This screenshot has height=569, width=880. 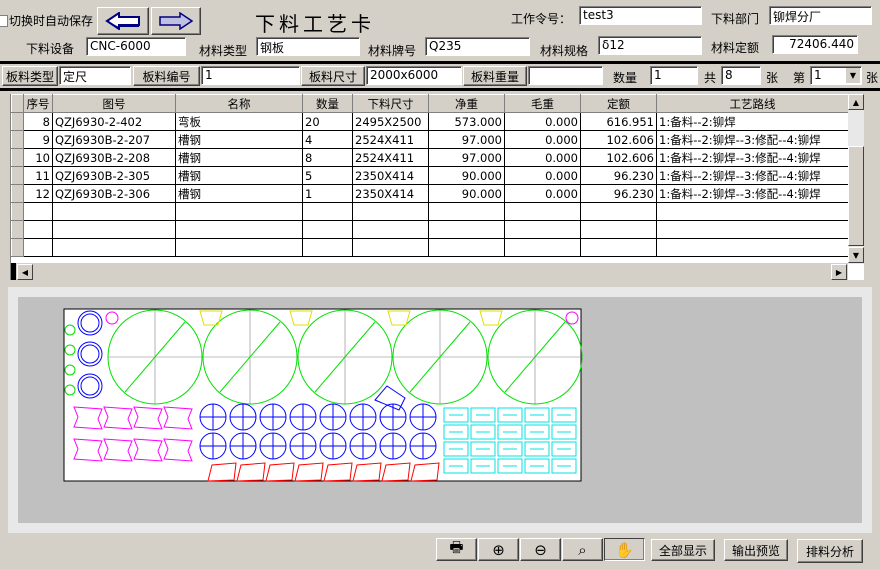 I want to click on column-header: 工艺路线, so click(x=752, y=103).